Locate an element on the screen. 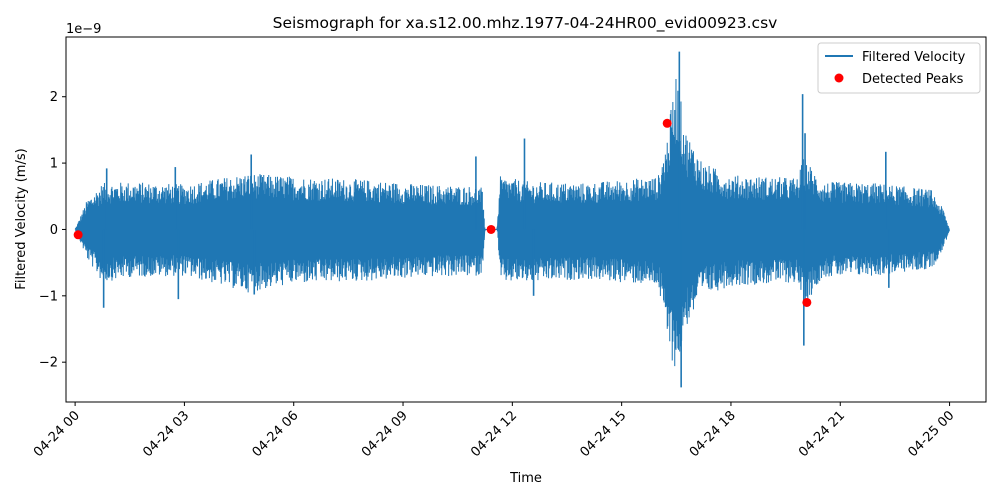  y-tick-label: 0 is located at coordinates (54, 230).